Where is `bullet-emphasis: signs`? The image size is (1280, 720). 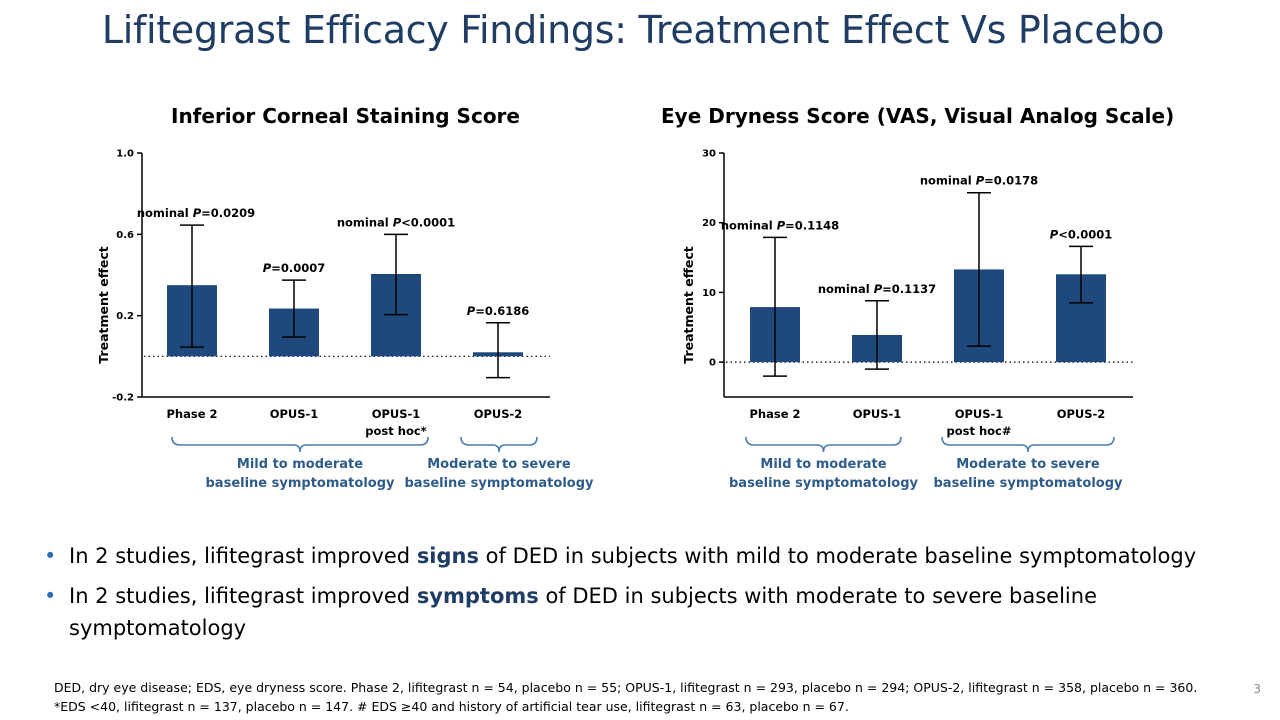 bullet-emphasis: signs is located at coordinates (447, 556).